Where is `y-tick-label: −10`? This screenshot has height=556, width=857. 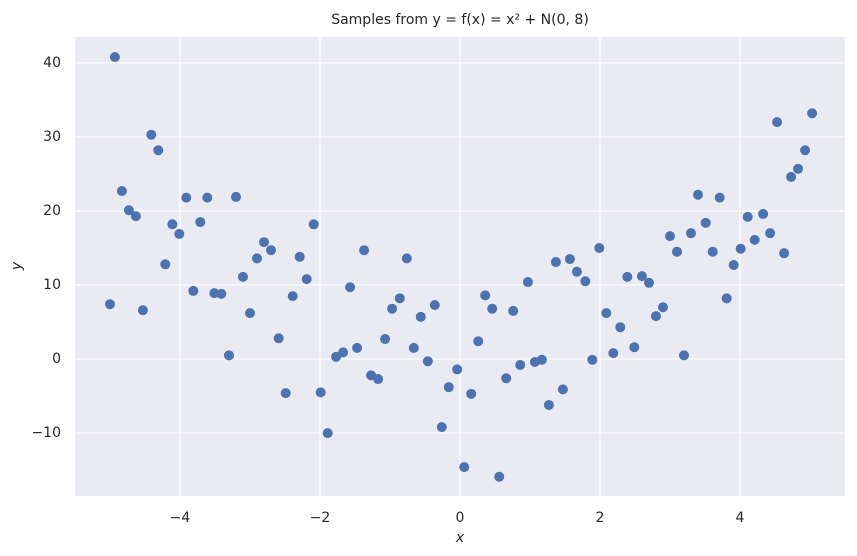 y-tick-label: −10 is located at coordinates (46, 433).